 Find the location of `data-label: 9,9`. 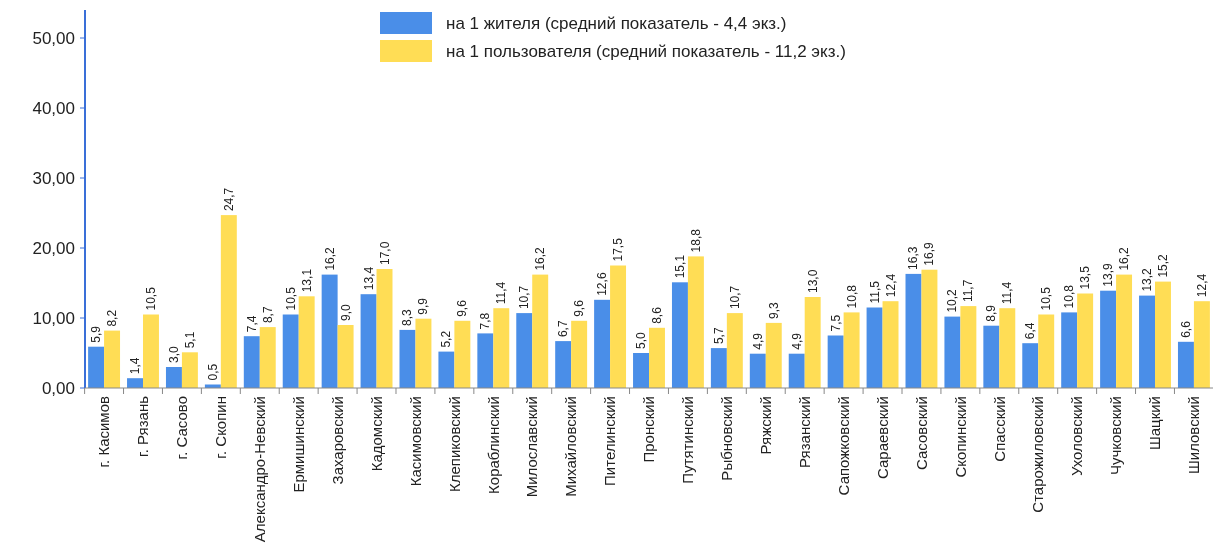

data-label: 9,9 is located at coordinates (423, 306).